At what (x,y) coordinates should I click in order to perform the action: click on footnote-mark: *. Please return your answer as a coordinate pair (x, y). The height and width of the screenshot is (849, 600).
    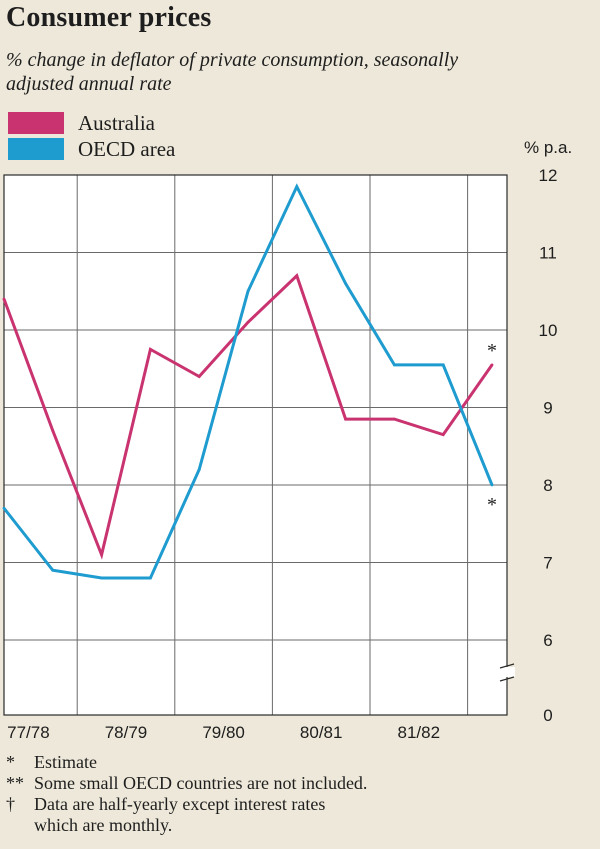
    Looking at the image, I should click on (10, 762).